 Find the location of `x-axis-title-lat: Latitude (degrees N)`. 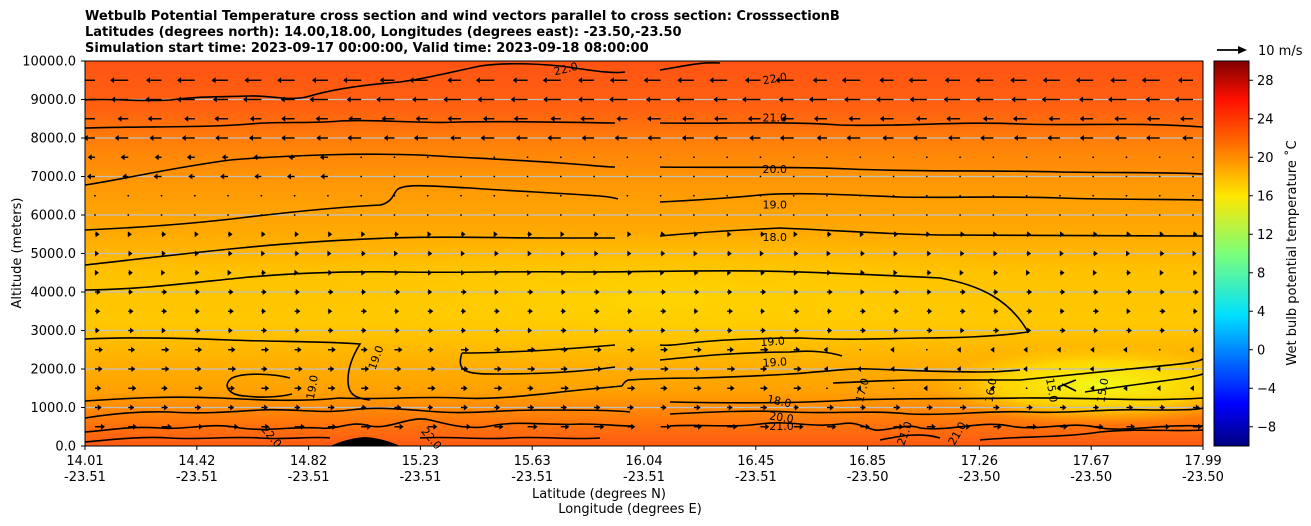

x-axis-title-lat: Latitude (degrees N) is located at coordinates (599, 494).